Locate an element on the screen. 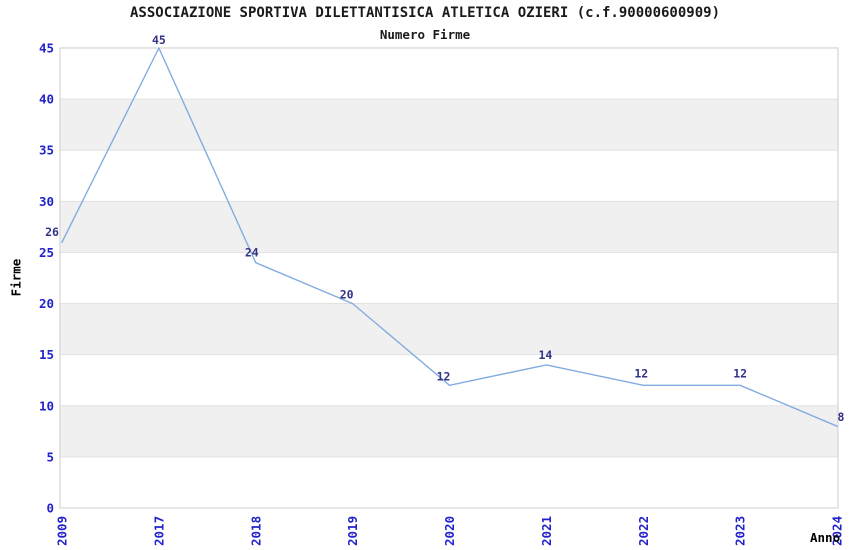 The image size is (850, 550). data-label: 20 is located at coordinates (347, 295).